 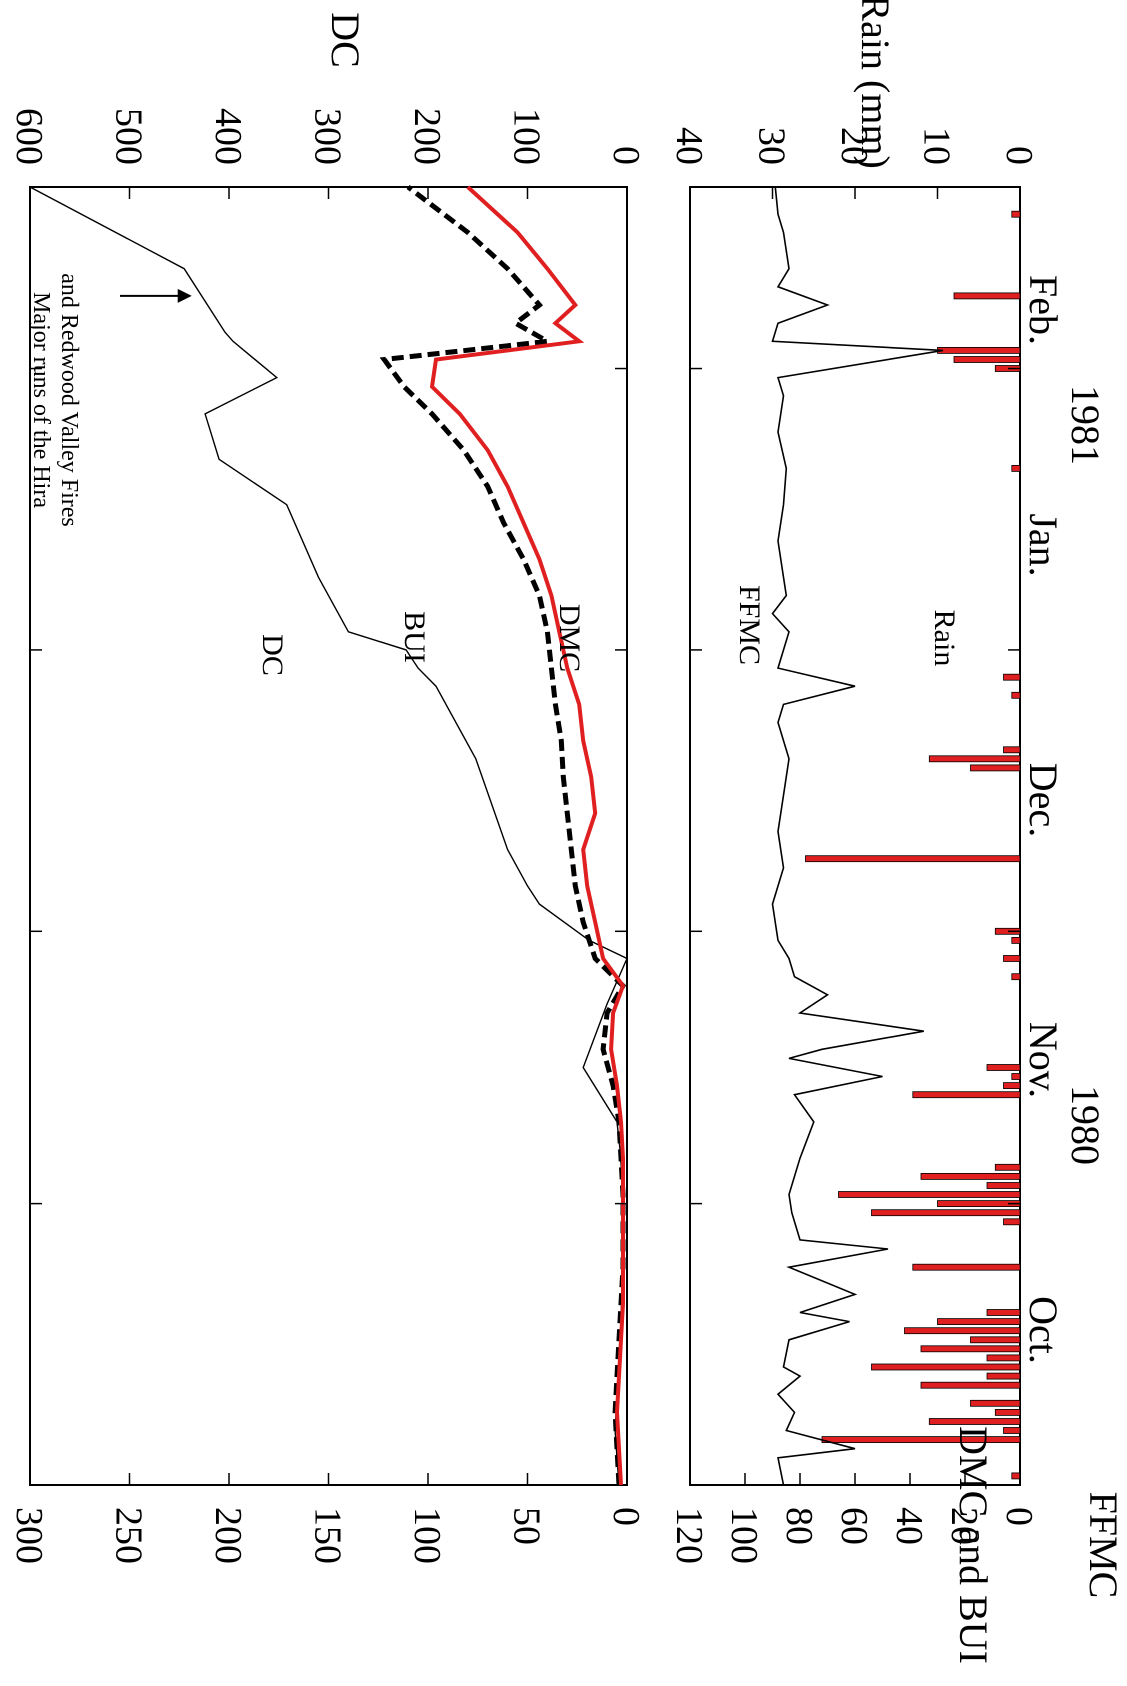 What do you see at coordinates (527, 136) in the screenshot?
I see `dc-axis-tick-label: 100` at bounding box center [527, 136].